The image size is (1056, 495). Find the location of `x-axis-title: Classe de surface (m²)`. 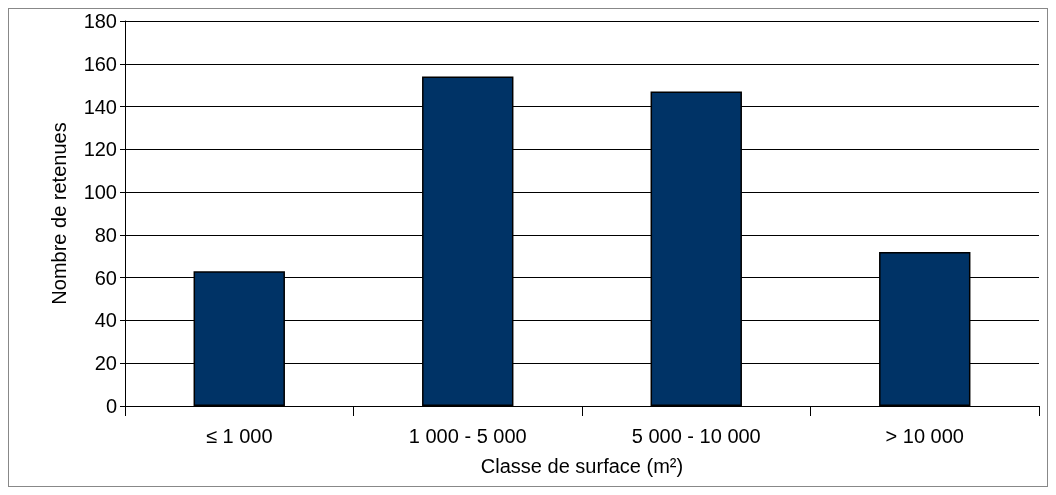

x-axis-title: Classe de surface (m²) is located at coordinates (582, 466).